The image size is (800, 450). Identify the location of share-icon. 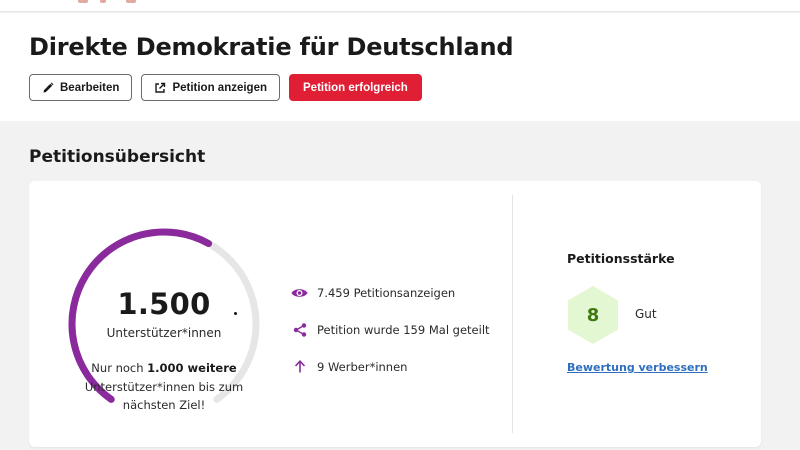
(299, 329).